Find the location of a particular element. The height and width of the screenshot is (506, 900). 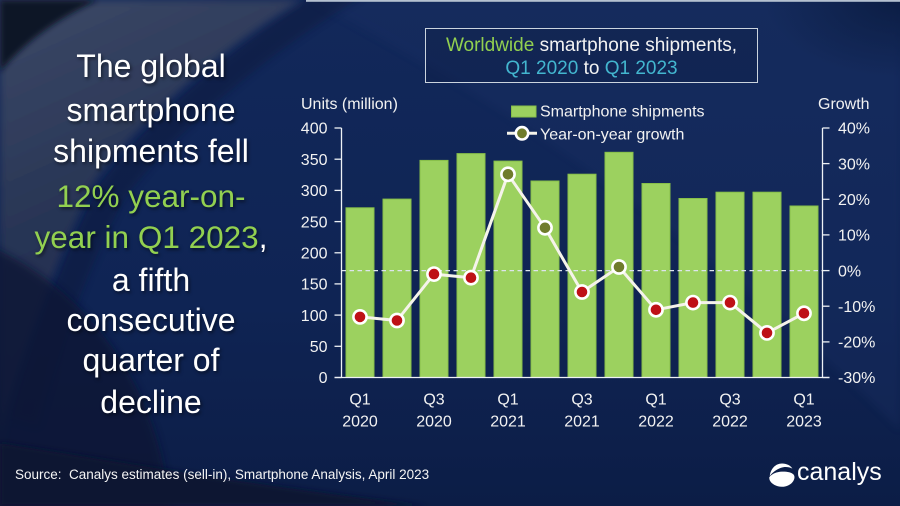

svg-text: Units (million) is located at coordinates (349, 104).